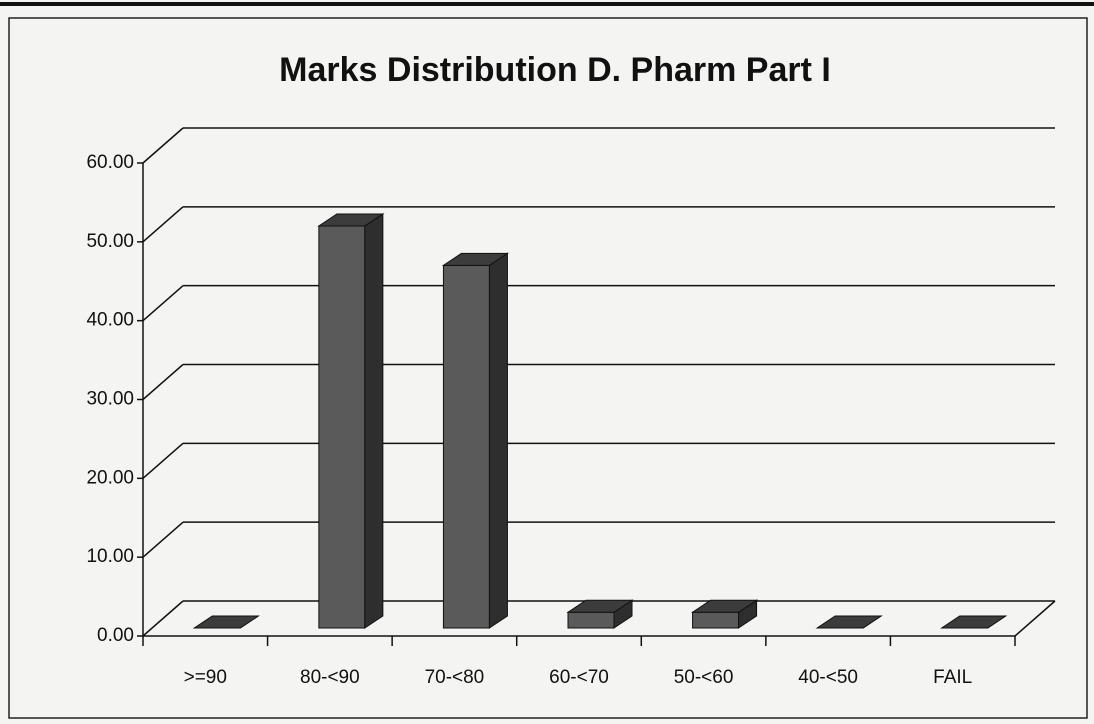  I want to click on x-tick-label: >=90, so click(205, 677).